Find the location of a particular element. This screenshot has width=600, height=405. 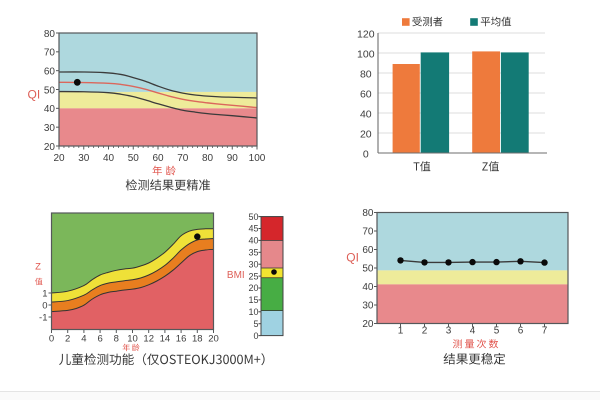

svg-text: 45 is located at coordinates (253, 229).